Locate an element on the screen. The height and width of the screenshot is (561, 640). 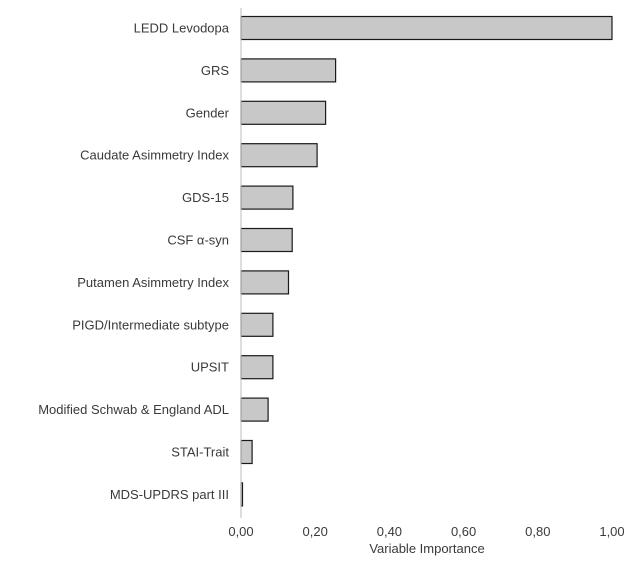
x-tick-label: 0,20 is located at coordinates (315, 531).